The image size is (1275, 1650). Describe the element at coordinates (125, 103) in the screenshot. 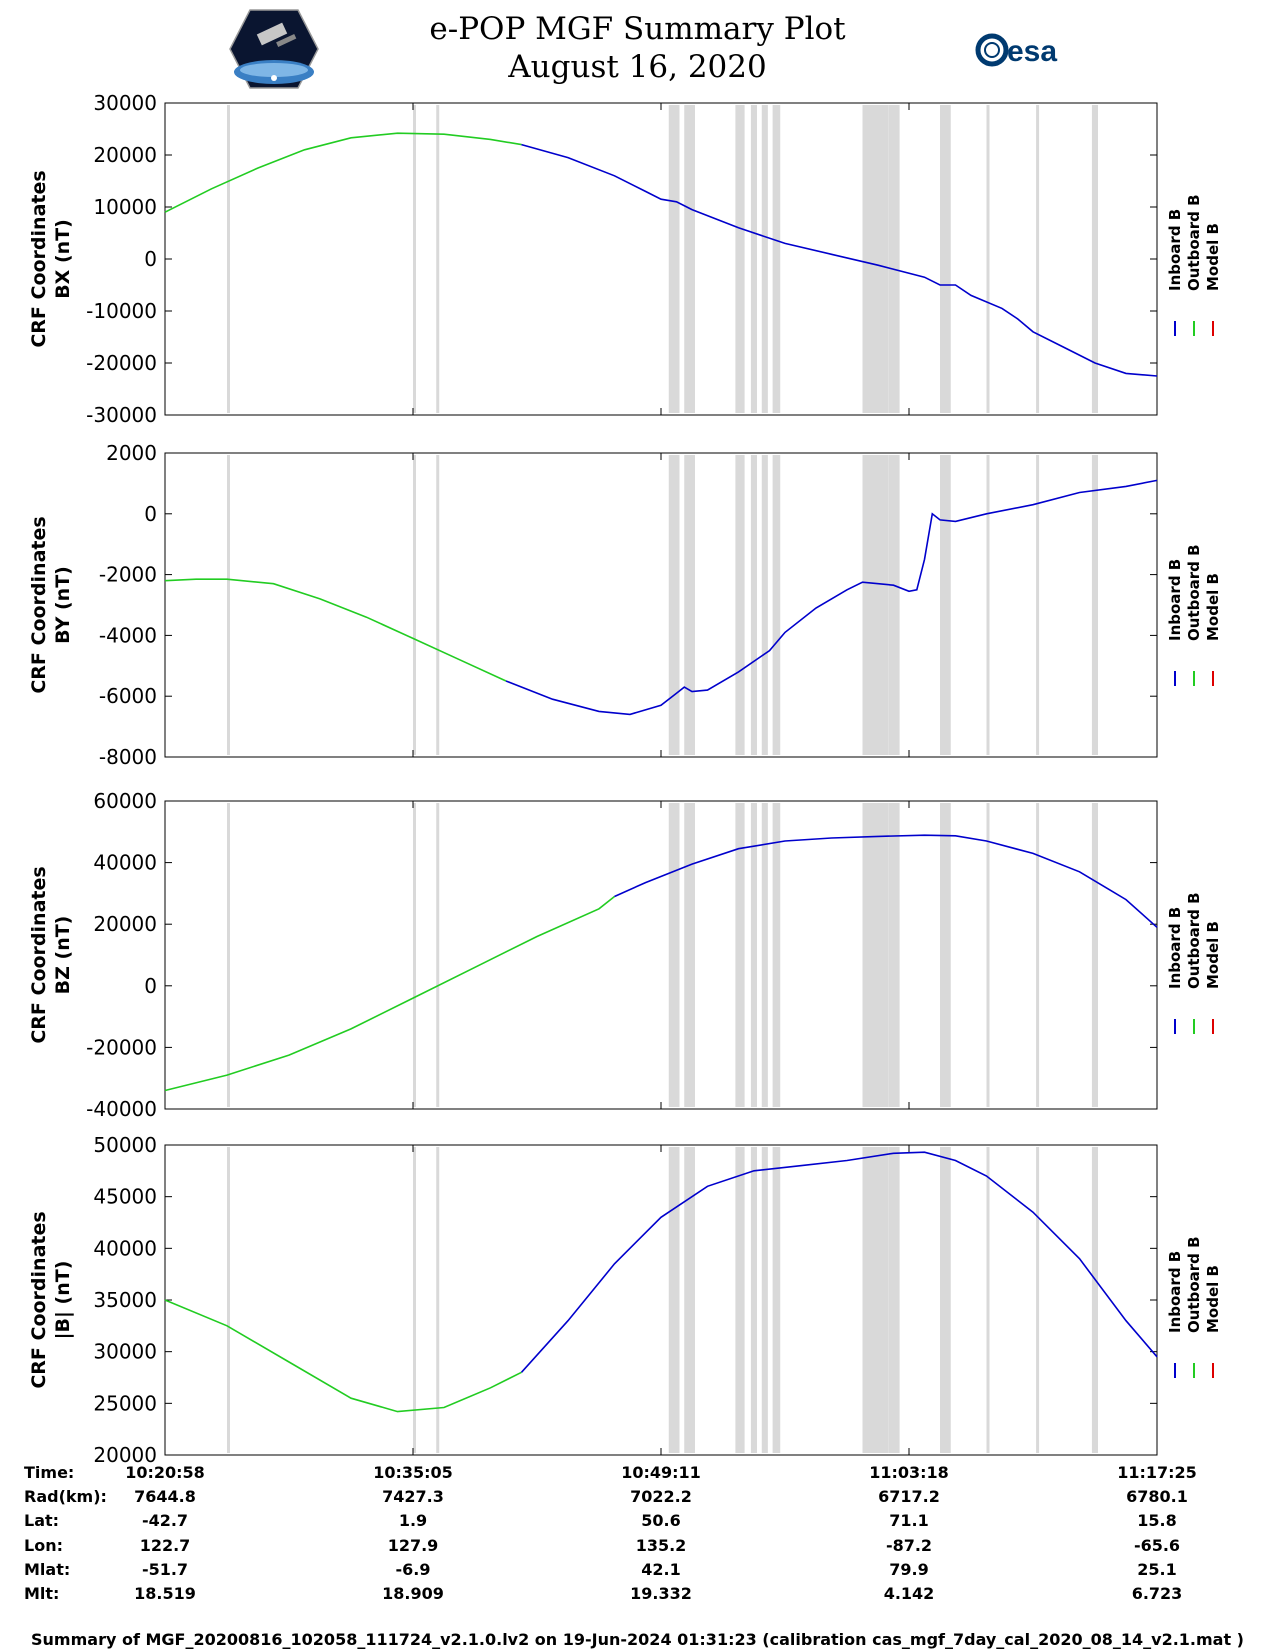

I see `y-tick-label-1: 30000` at that location.